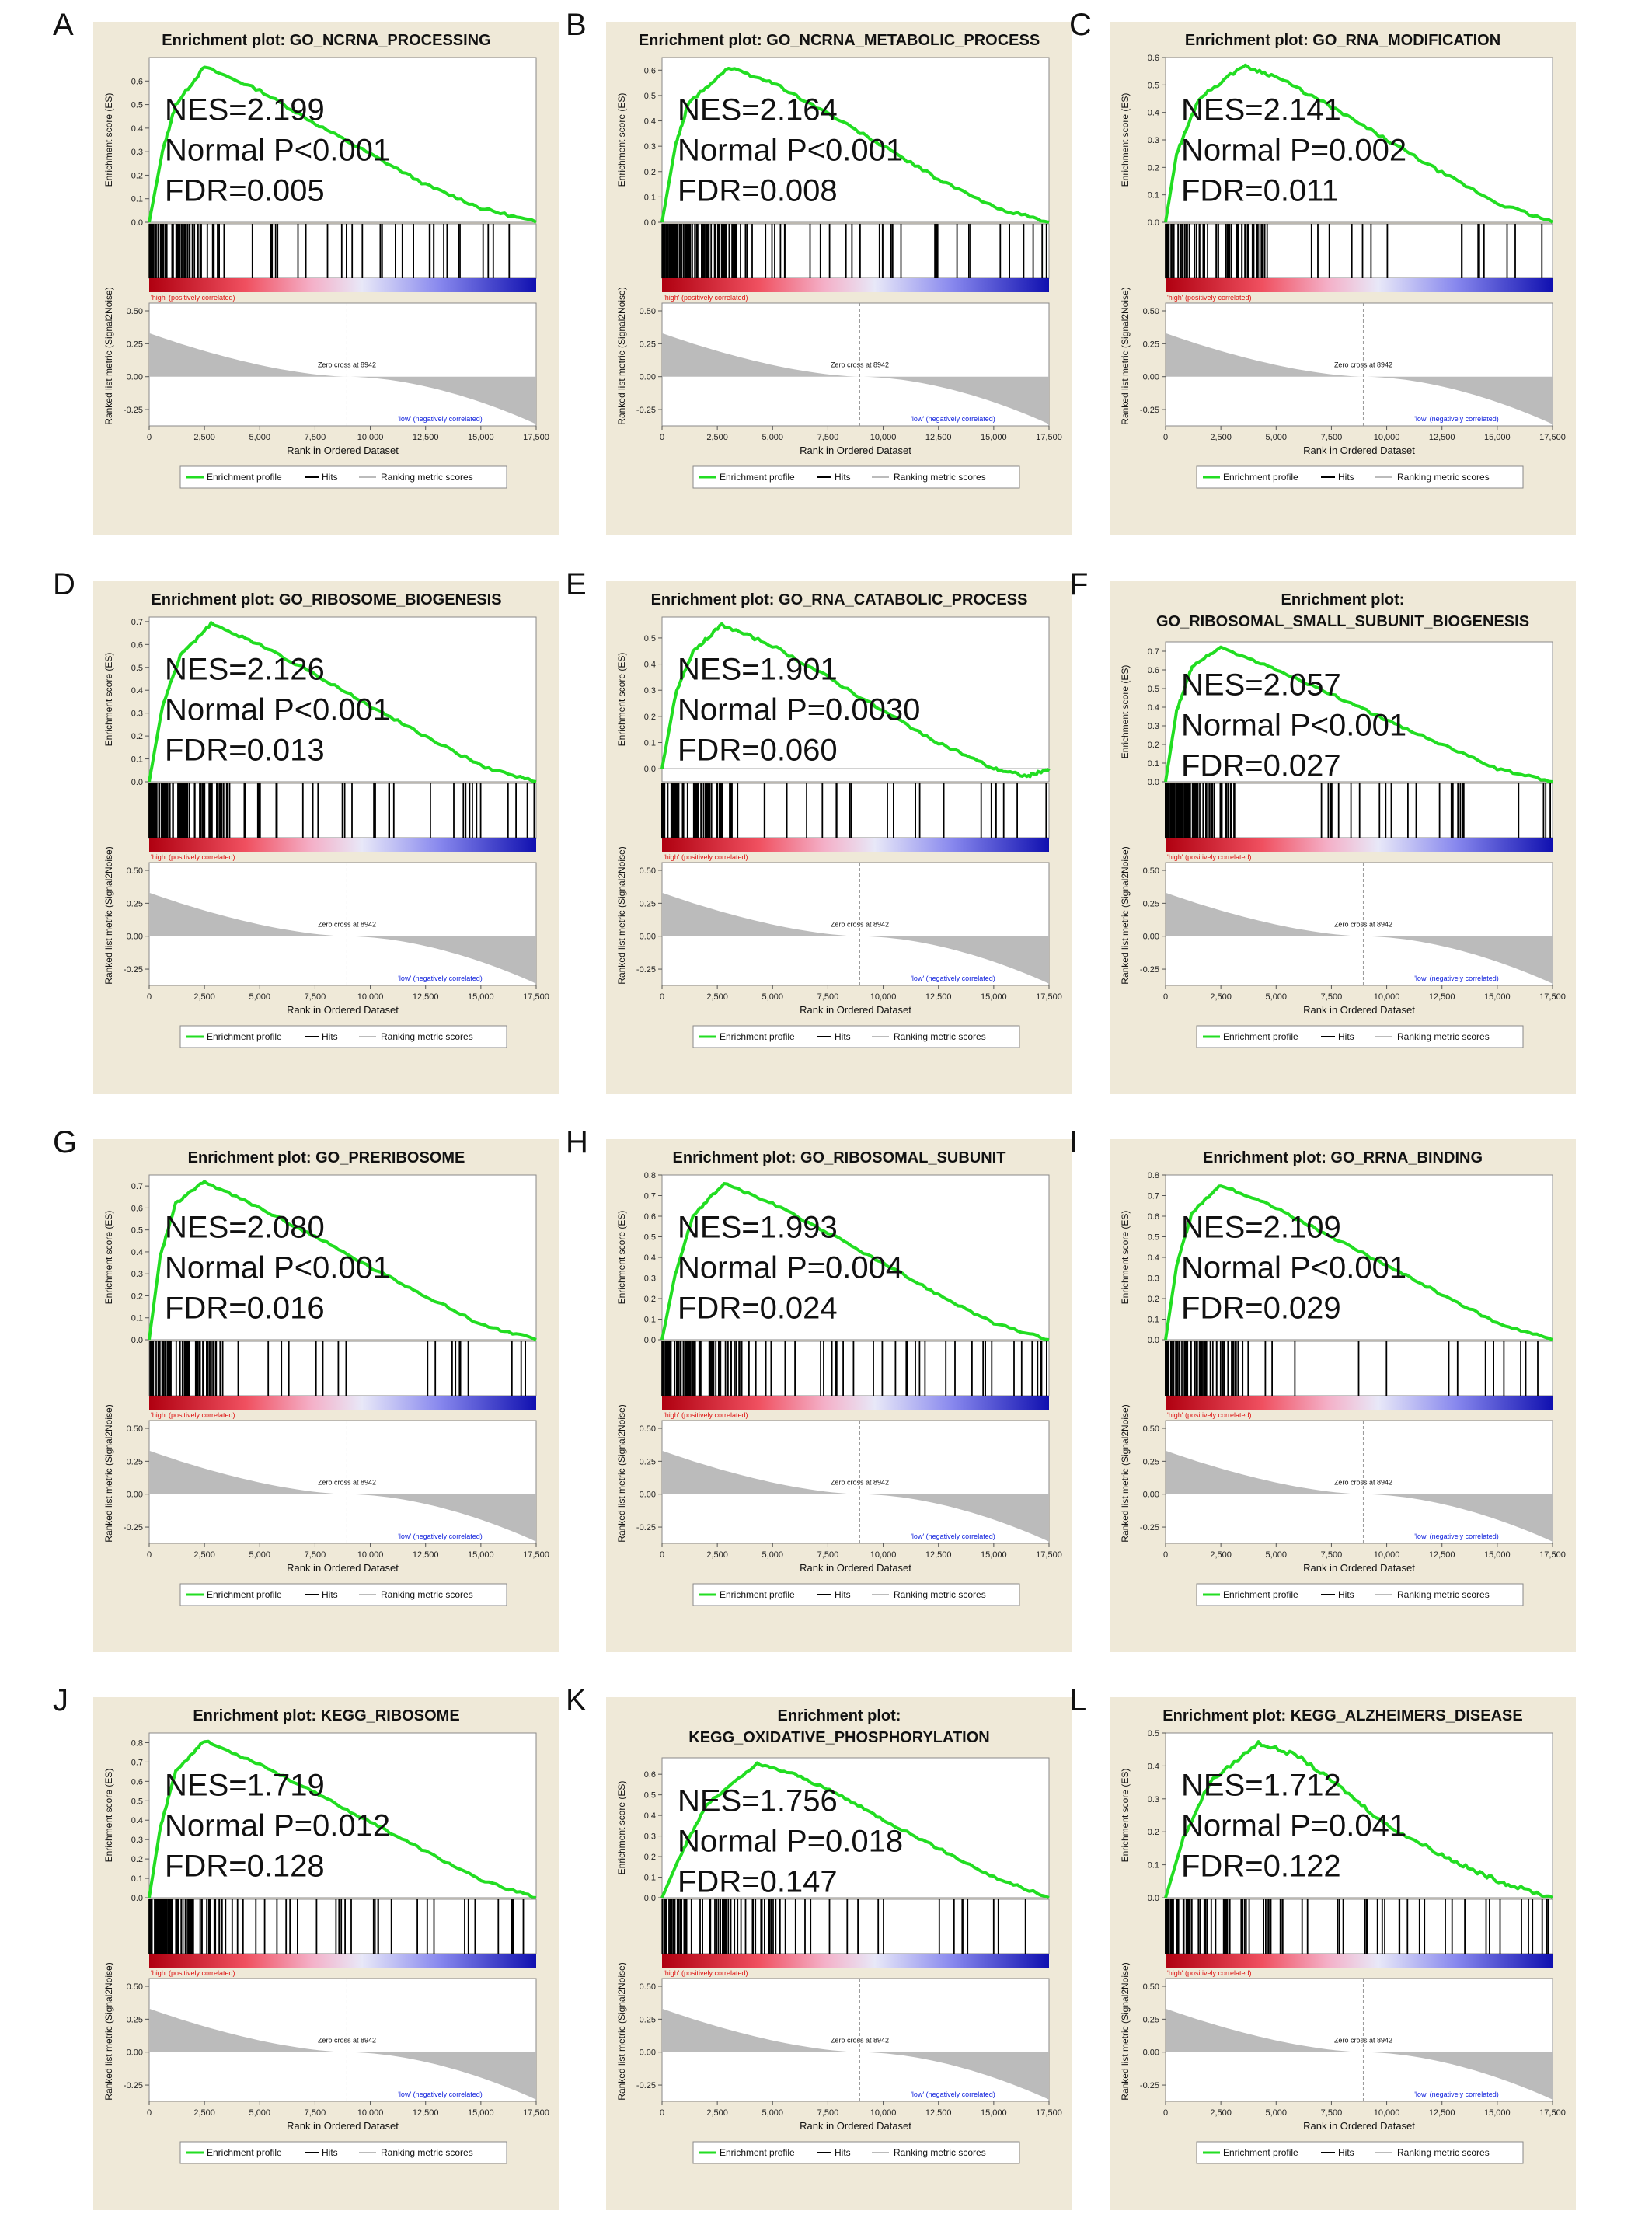 This screenshot has height=2214, width=1652. I want to click on fdr-value: FDR=0.147, so click(758, 1881).